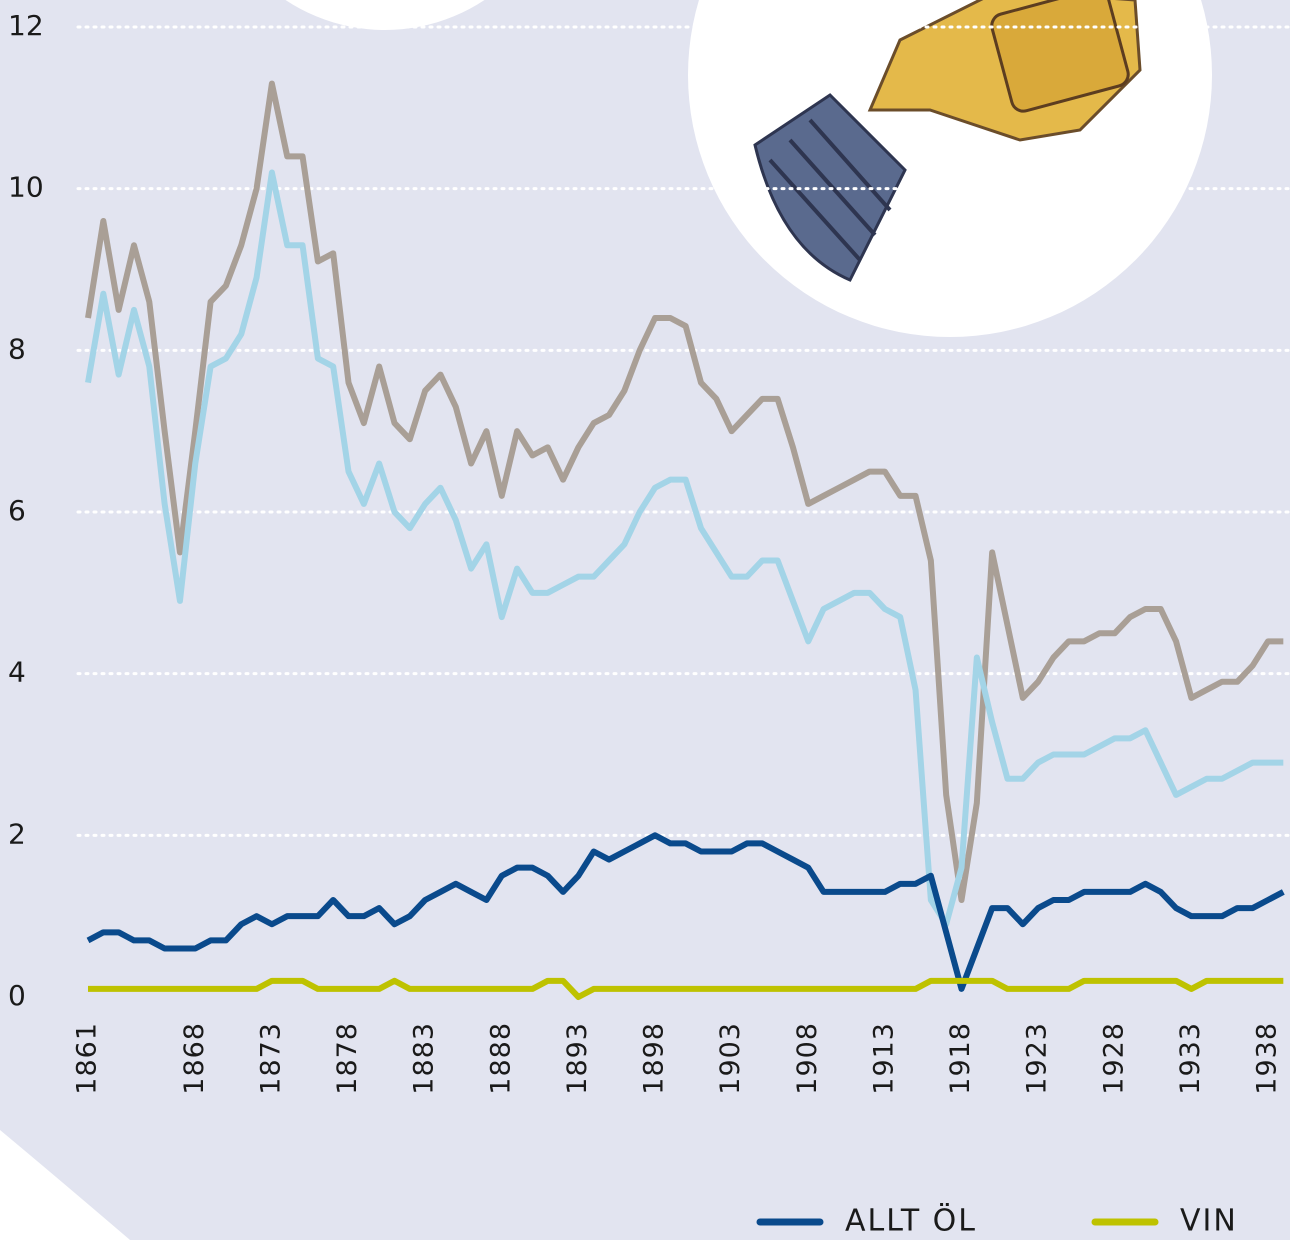  Describe the element at coordinates (87, 1058) in the screenshot. I see `x-tick-label: 1861` at that location.